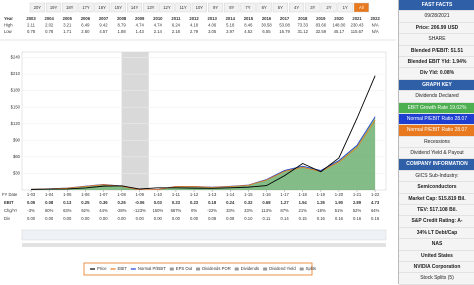 Image resolution: width=474 pixels, height=285 pixels. I want to click on year-table-cell: 2011, so click(176, 18).